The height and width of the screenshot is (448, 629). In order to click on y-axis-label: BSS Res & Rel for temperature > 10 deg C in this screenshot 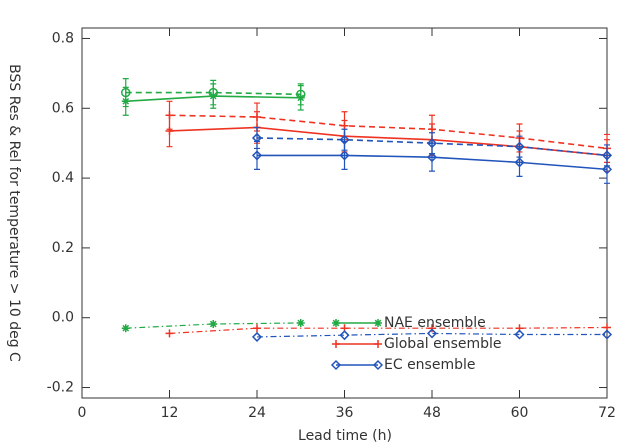, I will do `click(14, 213)`.